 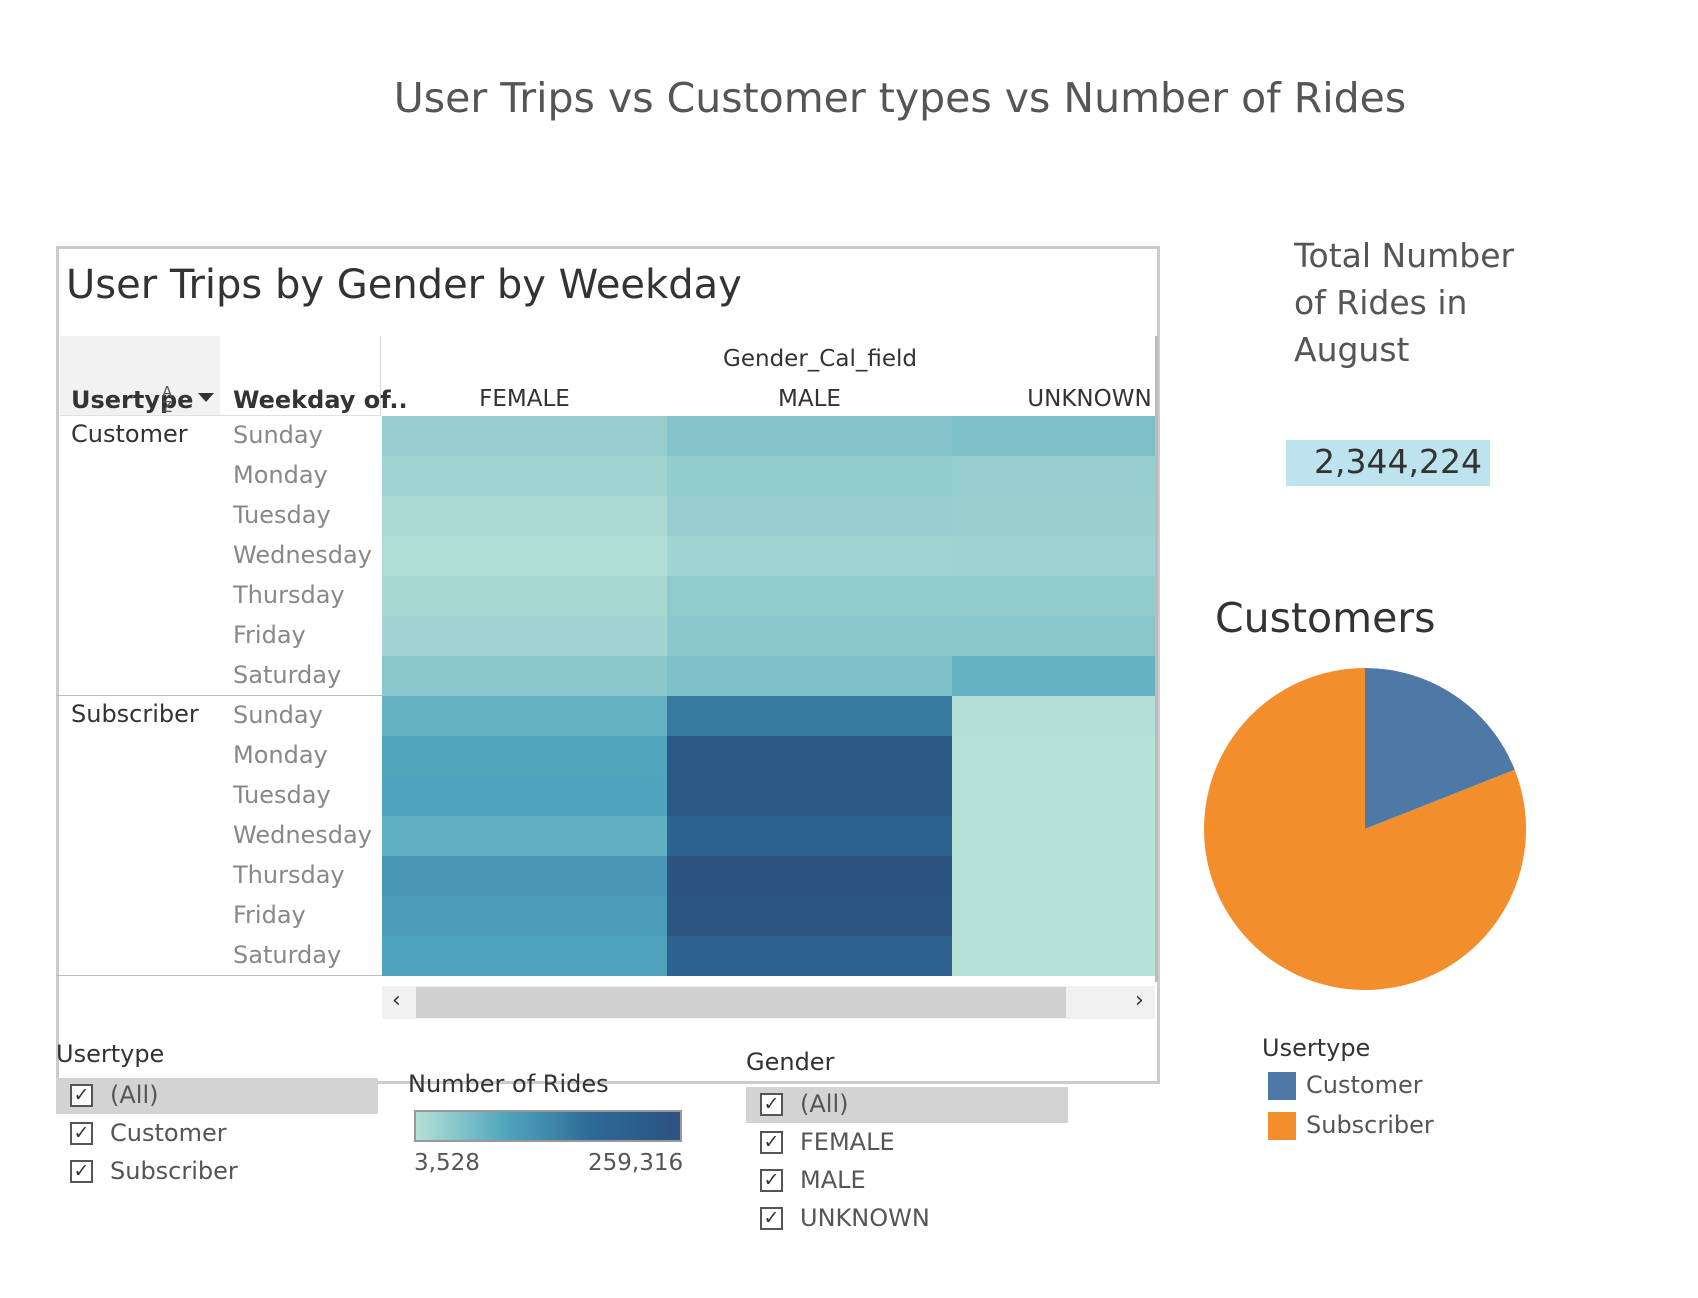 What do you see at coordinates (206, 397) in the screenshot?
I see `chevron-down-icon` at bounding box center [206, 397].